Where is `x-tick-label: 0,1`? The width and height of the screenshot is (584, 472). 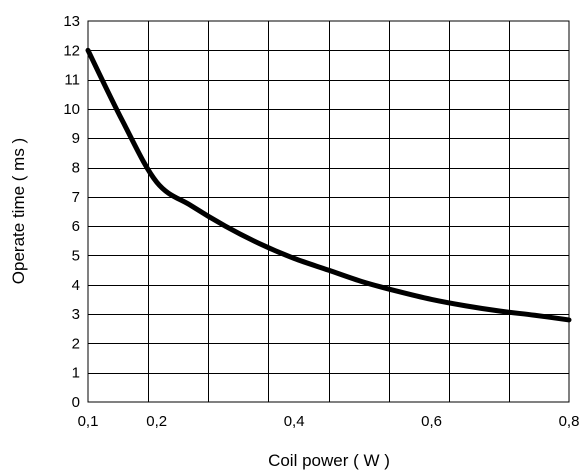
x-tick-label: 0,1 is located at coordinates (88, 421).